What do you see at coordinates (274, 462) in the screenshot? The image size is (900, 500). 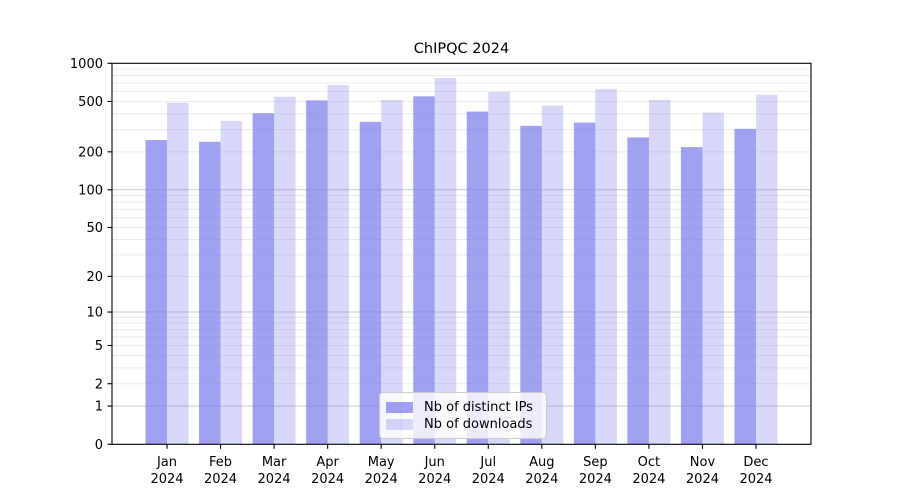 I see `x-tick-label-month: Mar` at bounding box center [274, 462].